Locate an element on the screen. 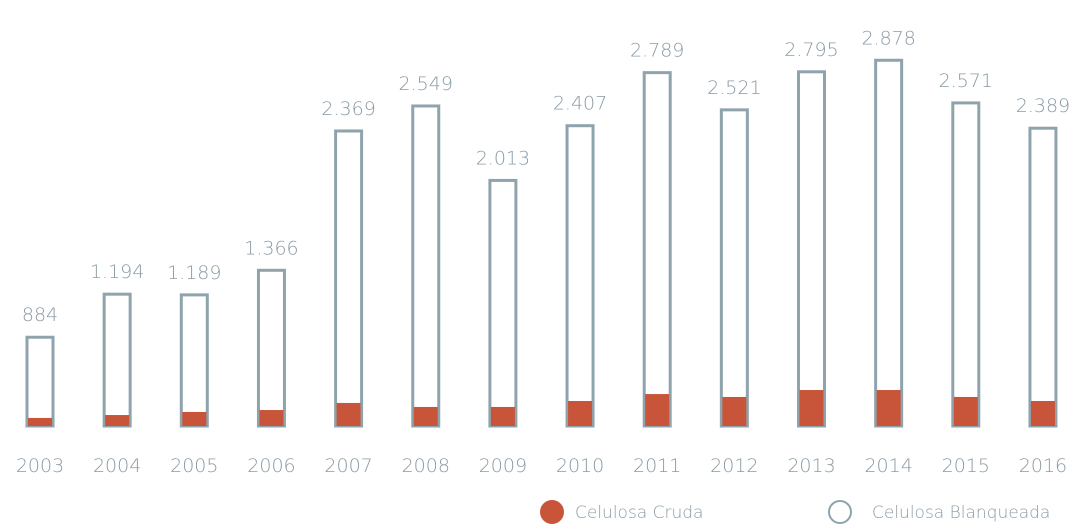 The width and height of the screenshot is (1082, 529). value-label: 2.549 is located at coordinates (426, 84).